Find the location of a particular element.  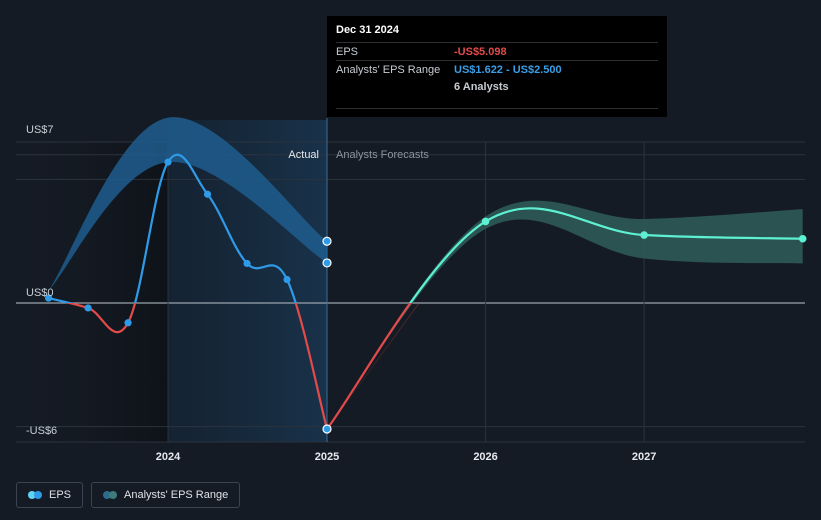

range-legend-icon is located at coordinates (110, 495).